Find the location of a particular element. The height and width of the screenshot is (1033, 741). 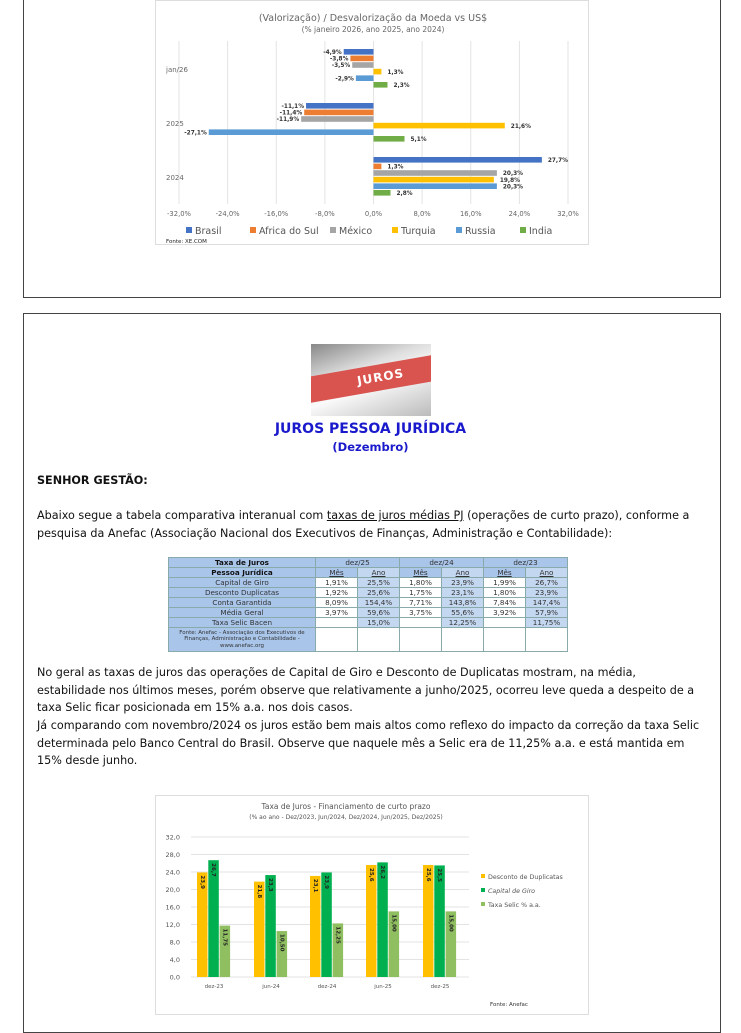

x-tick-label: -24,0% is located at coordinates (228, 214).